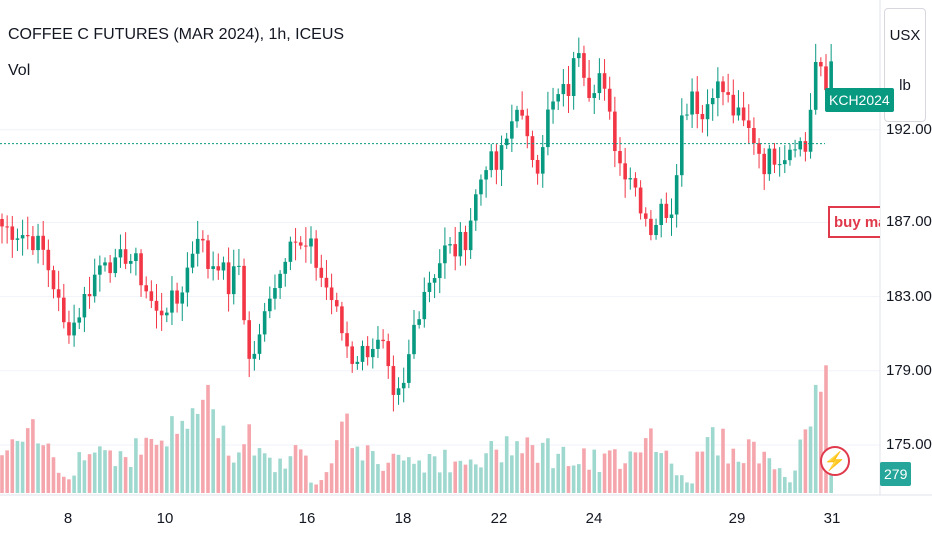  Describe the element at coordinates (403, 518) in the screenshot. I see `x-tick-label: 18` at that location.